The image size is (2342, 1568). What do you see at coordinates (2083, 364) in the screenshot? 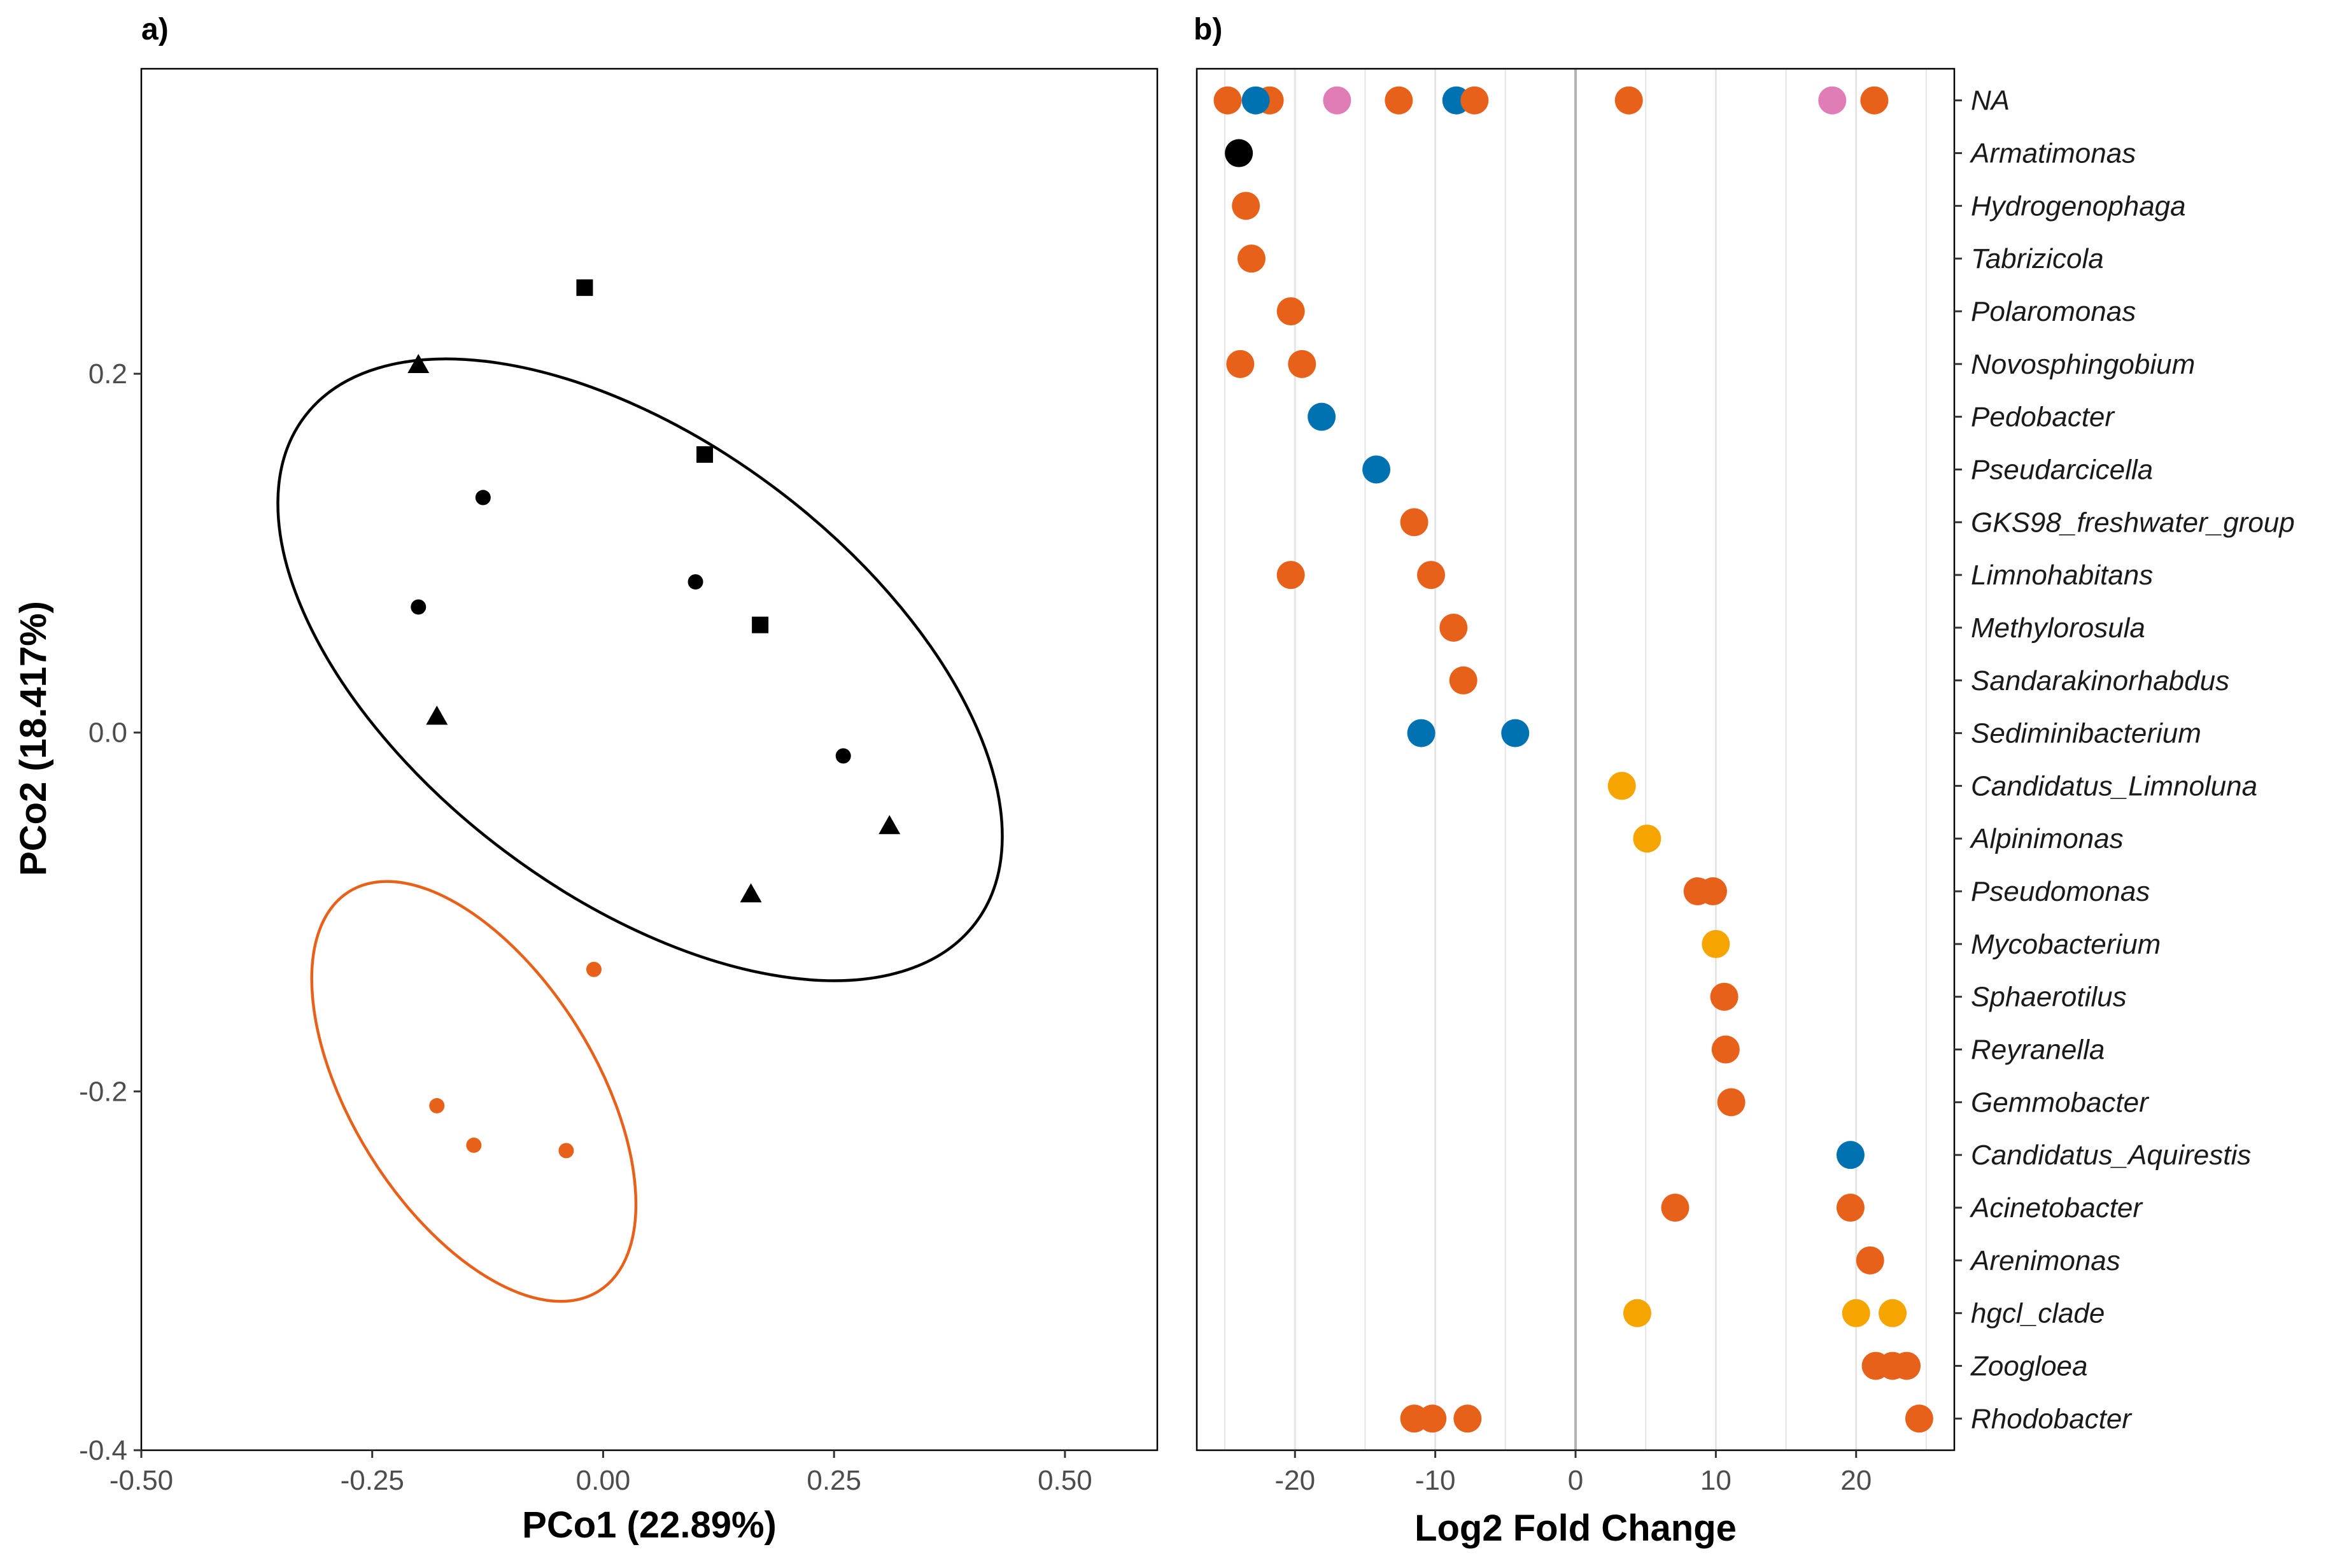
I see `genus-label: Novosphingobium` at bounding box center [2083, 364].